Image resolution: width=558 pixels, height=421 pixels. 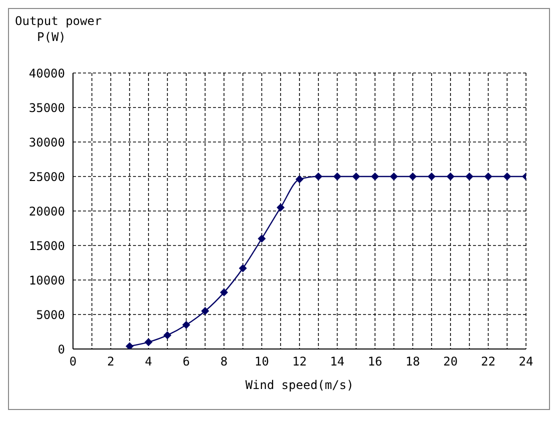 I want to click on y-tick-label: 0, so click(x=61, y=349).